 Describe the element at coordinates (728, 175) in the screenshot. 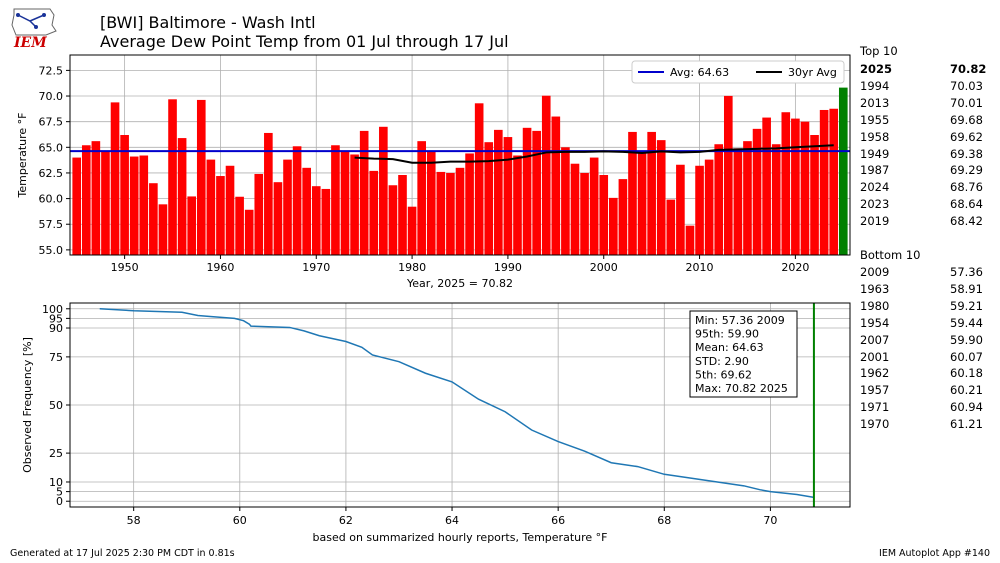

I see `bar-2013` at that location.